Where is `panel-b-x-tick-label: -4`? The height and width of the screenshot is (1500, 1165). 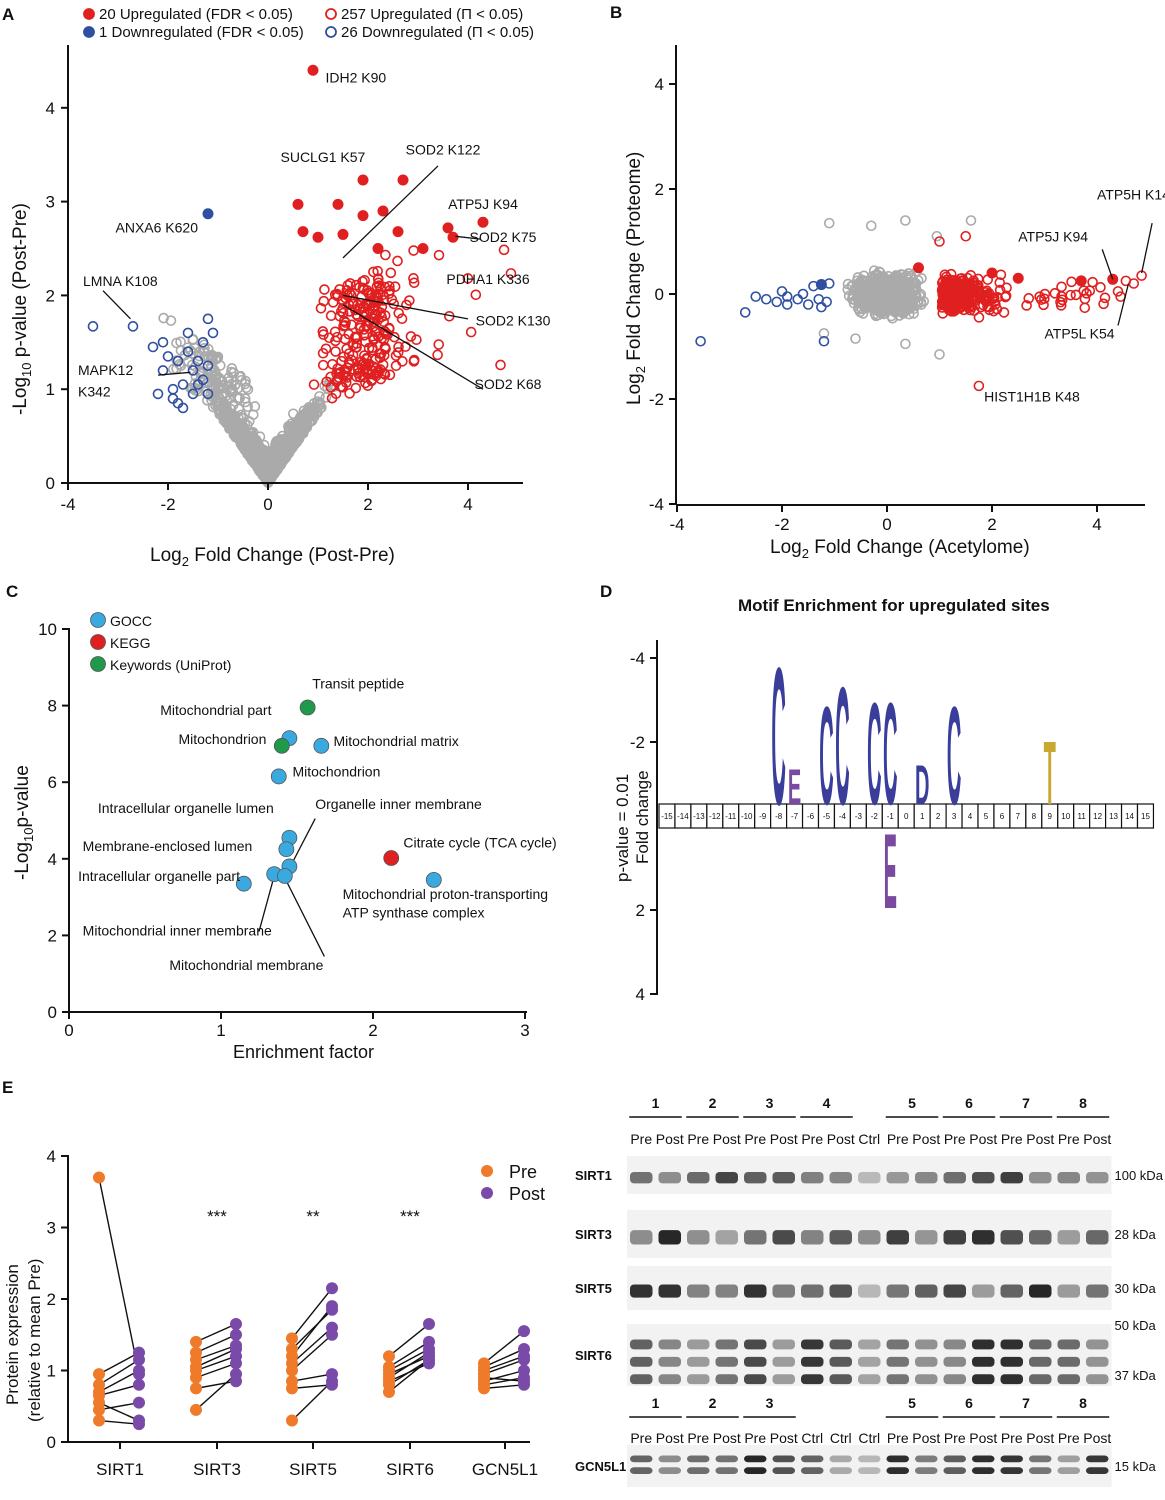 panel-b-x-tick-label: -4 is located at coordinates (676, 524).